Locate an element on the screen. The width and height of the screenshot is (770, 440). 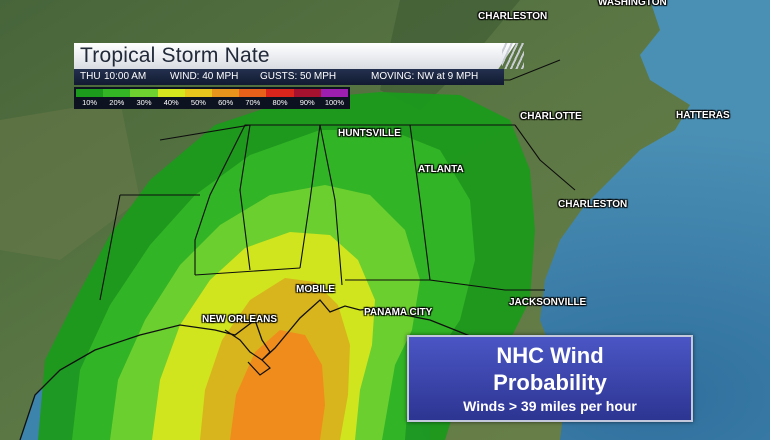
info-box-line3: Winds > 39 miles per hour is located at coordinates (550, 406).